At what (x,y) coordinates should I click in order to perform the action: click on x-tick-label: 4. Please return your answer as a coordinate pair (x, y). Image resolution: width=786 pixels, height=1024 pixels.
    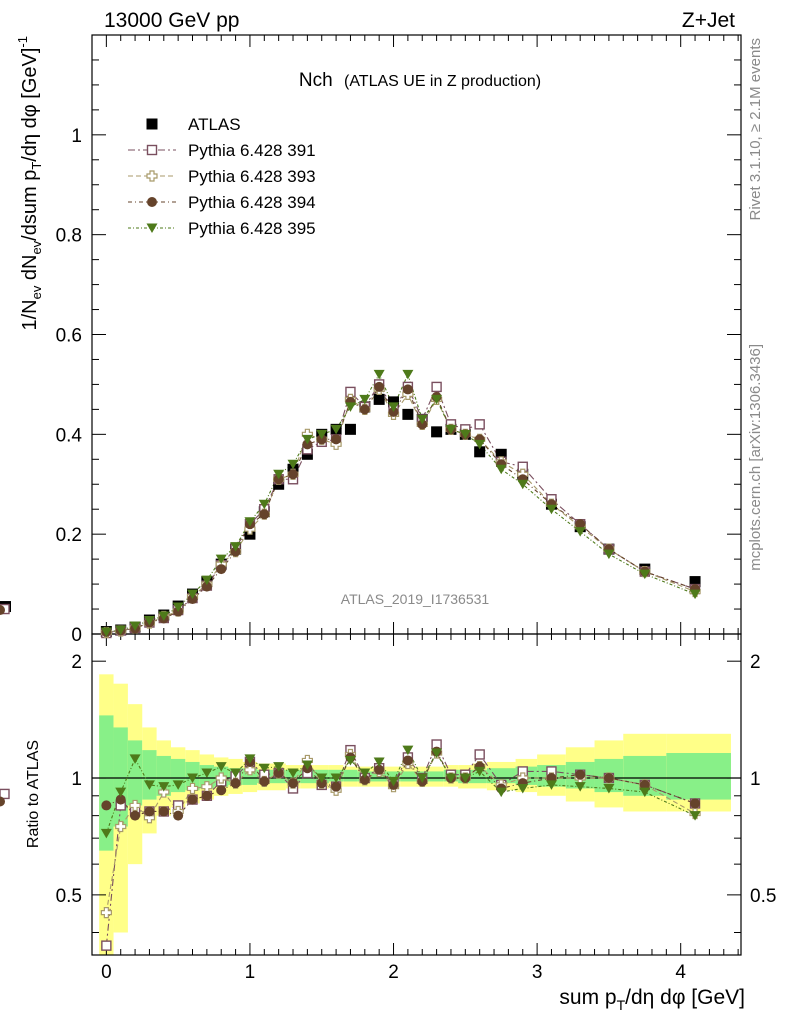
    Looking at the image, I should click on (680, 972).